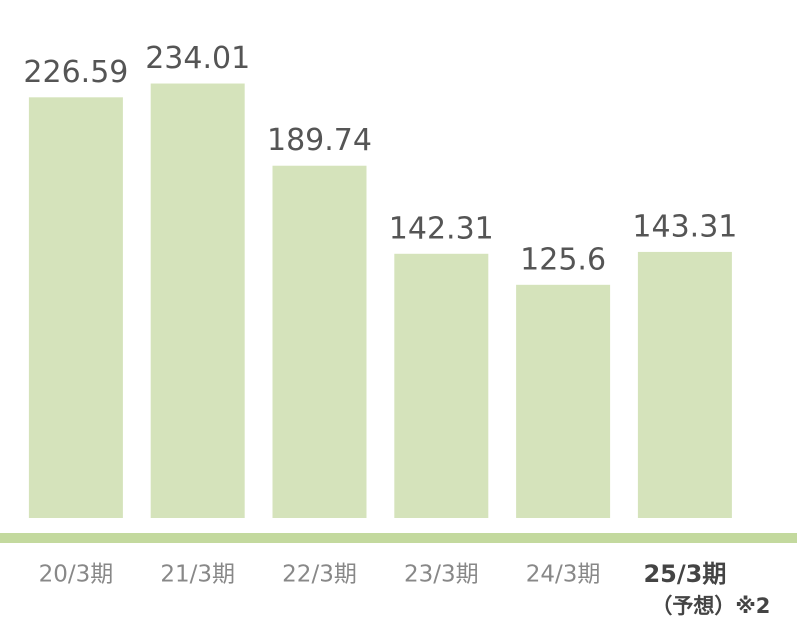  Describe the element at coordinates (684, 574) in the screenshot. I see `x-tick-label: 25/3期` at that location.